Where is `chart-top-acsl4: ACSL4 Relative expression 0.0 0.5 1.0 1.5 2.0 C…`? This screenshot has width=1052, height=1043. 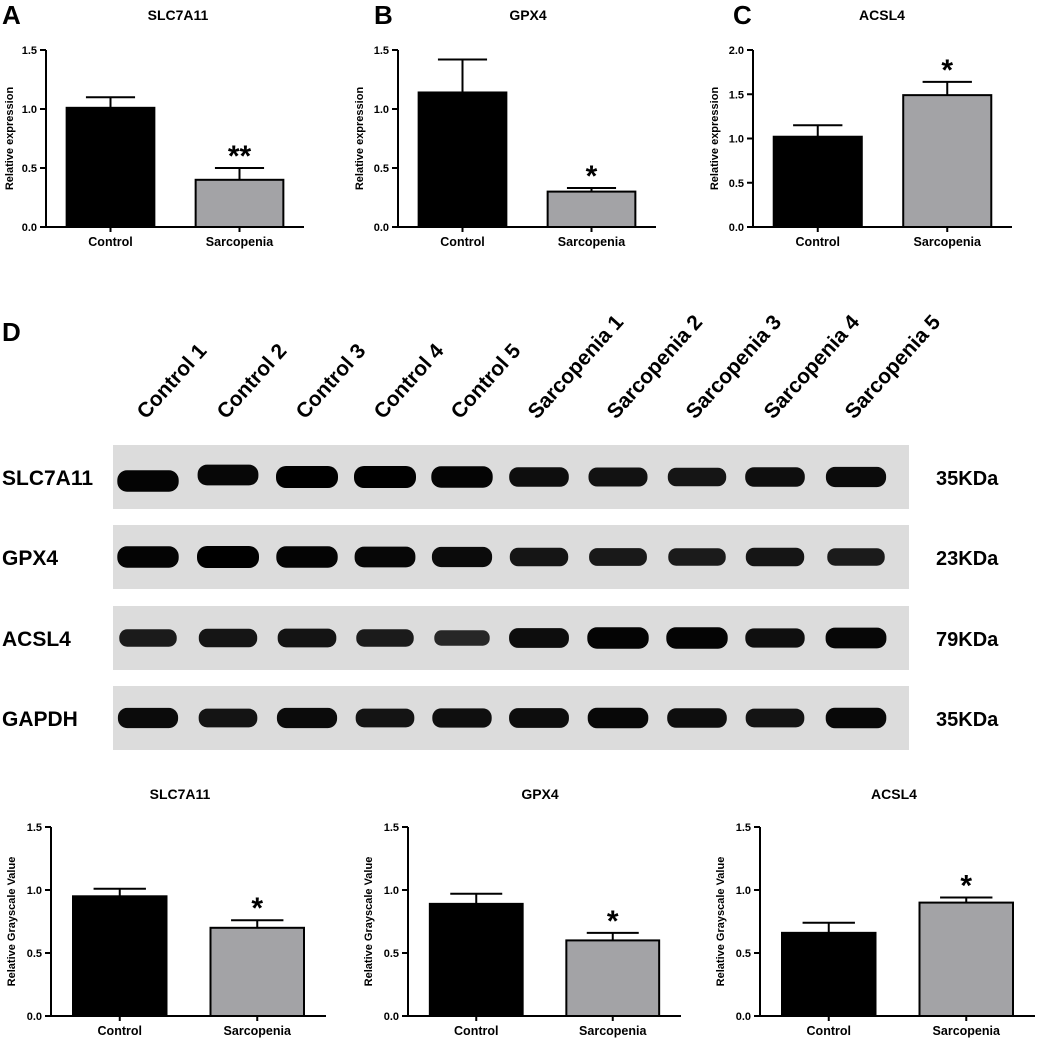 chart-top-acsl4: ACSL4 Relative expression 0.0 0.5 1.0 1.5 2.0 C… is located at coordinates (860, 128).